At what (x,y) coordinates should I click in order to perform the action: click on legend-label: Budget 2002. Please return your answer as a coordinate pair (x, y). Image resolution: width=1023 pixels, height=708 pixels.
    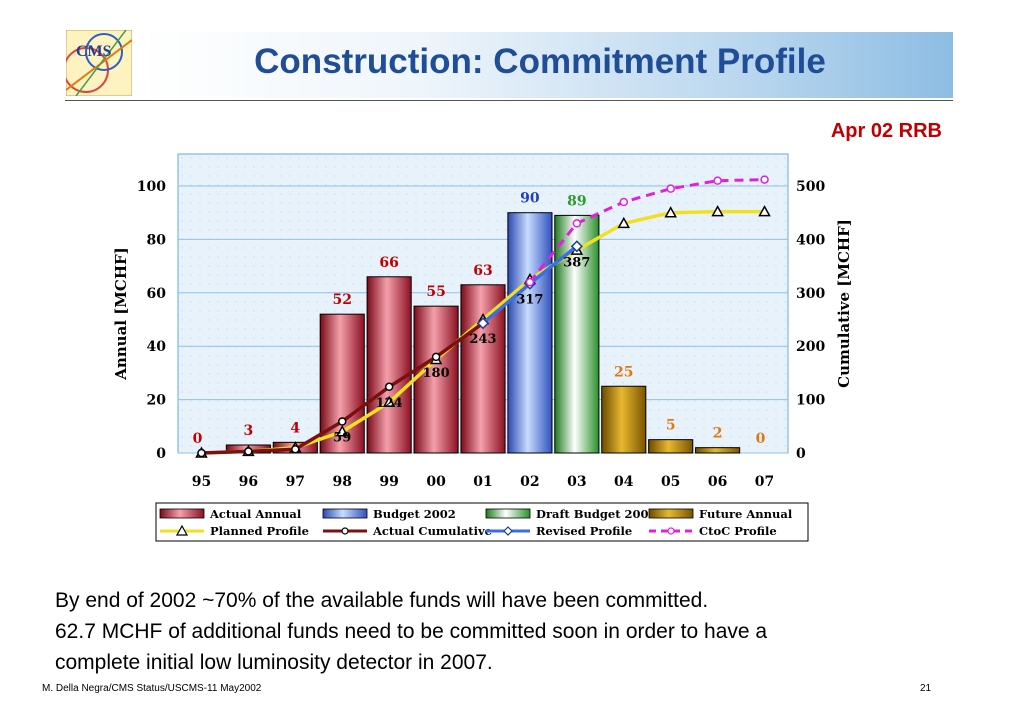
    Looking at the image, I should click on (414, 514).